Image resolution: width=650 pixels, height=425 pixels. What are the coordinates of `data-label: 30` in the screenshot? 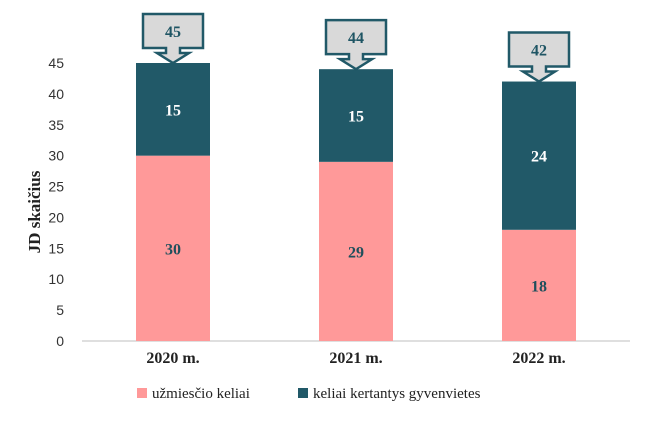 It's located at (173, 249).